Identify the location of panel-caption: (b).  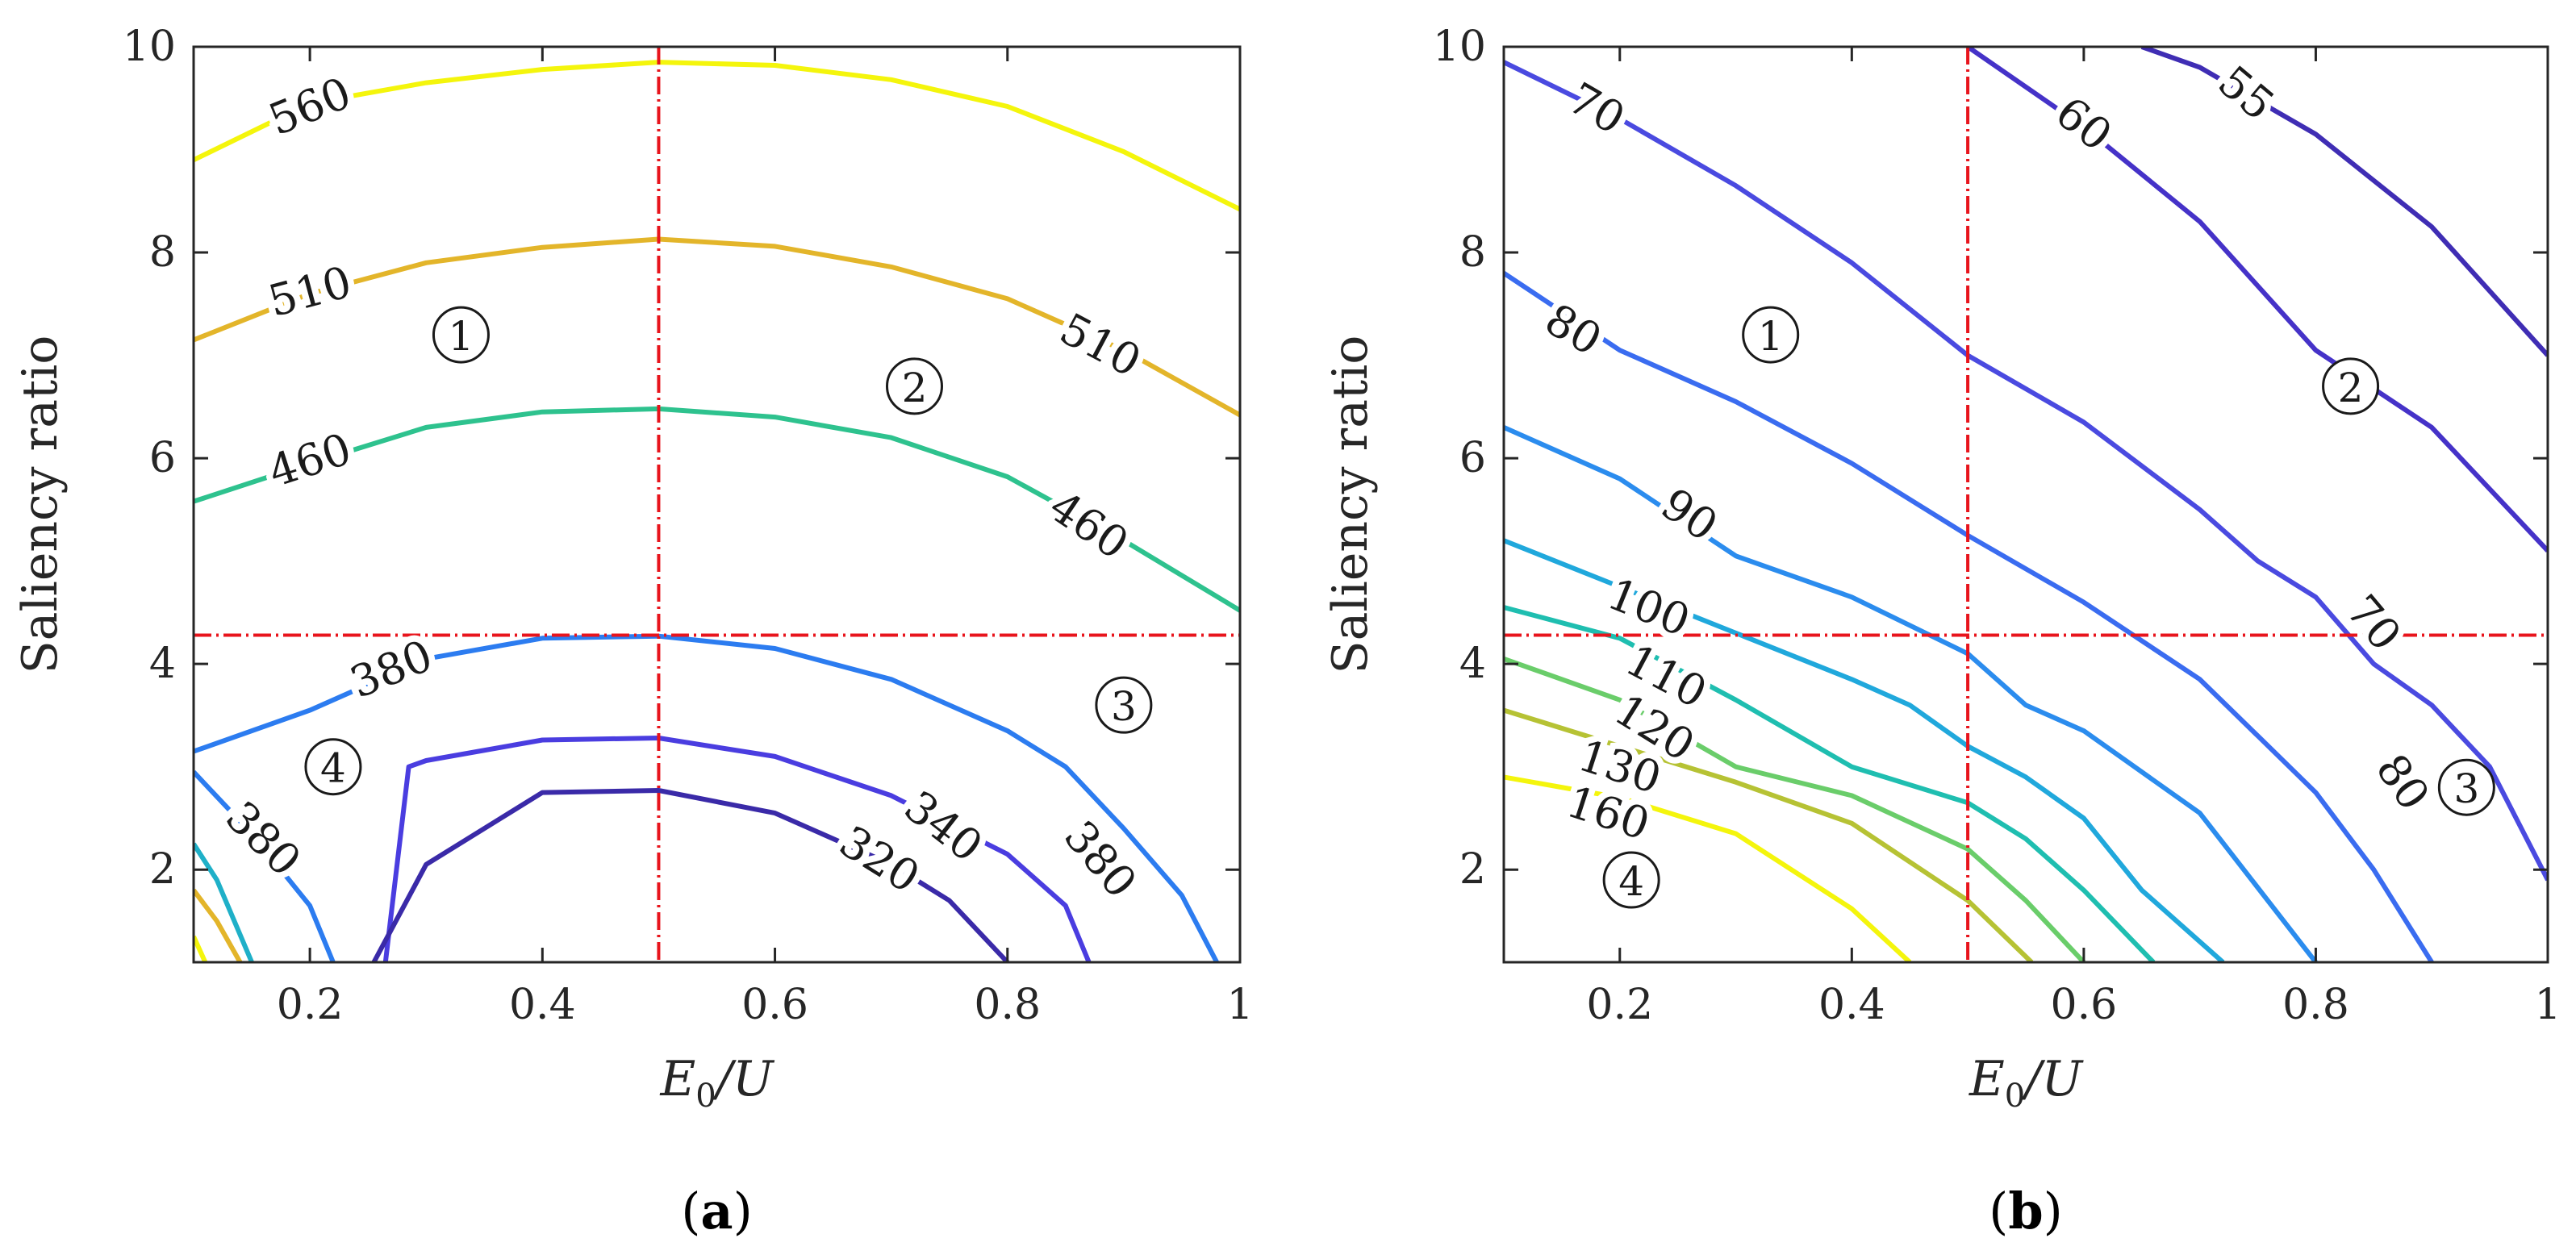
(2026, 1211).